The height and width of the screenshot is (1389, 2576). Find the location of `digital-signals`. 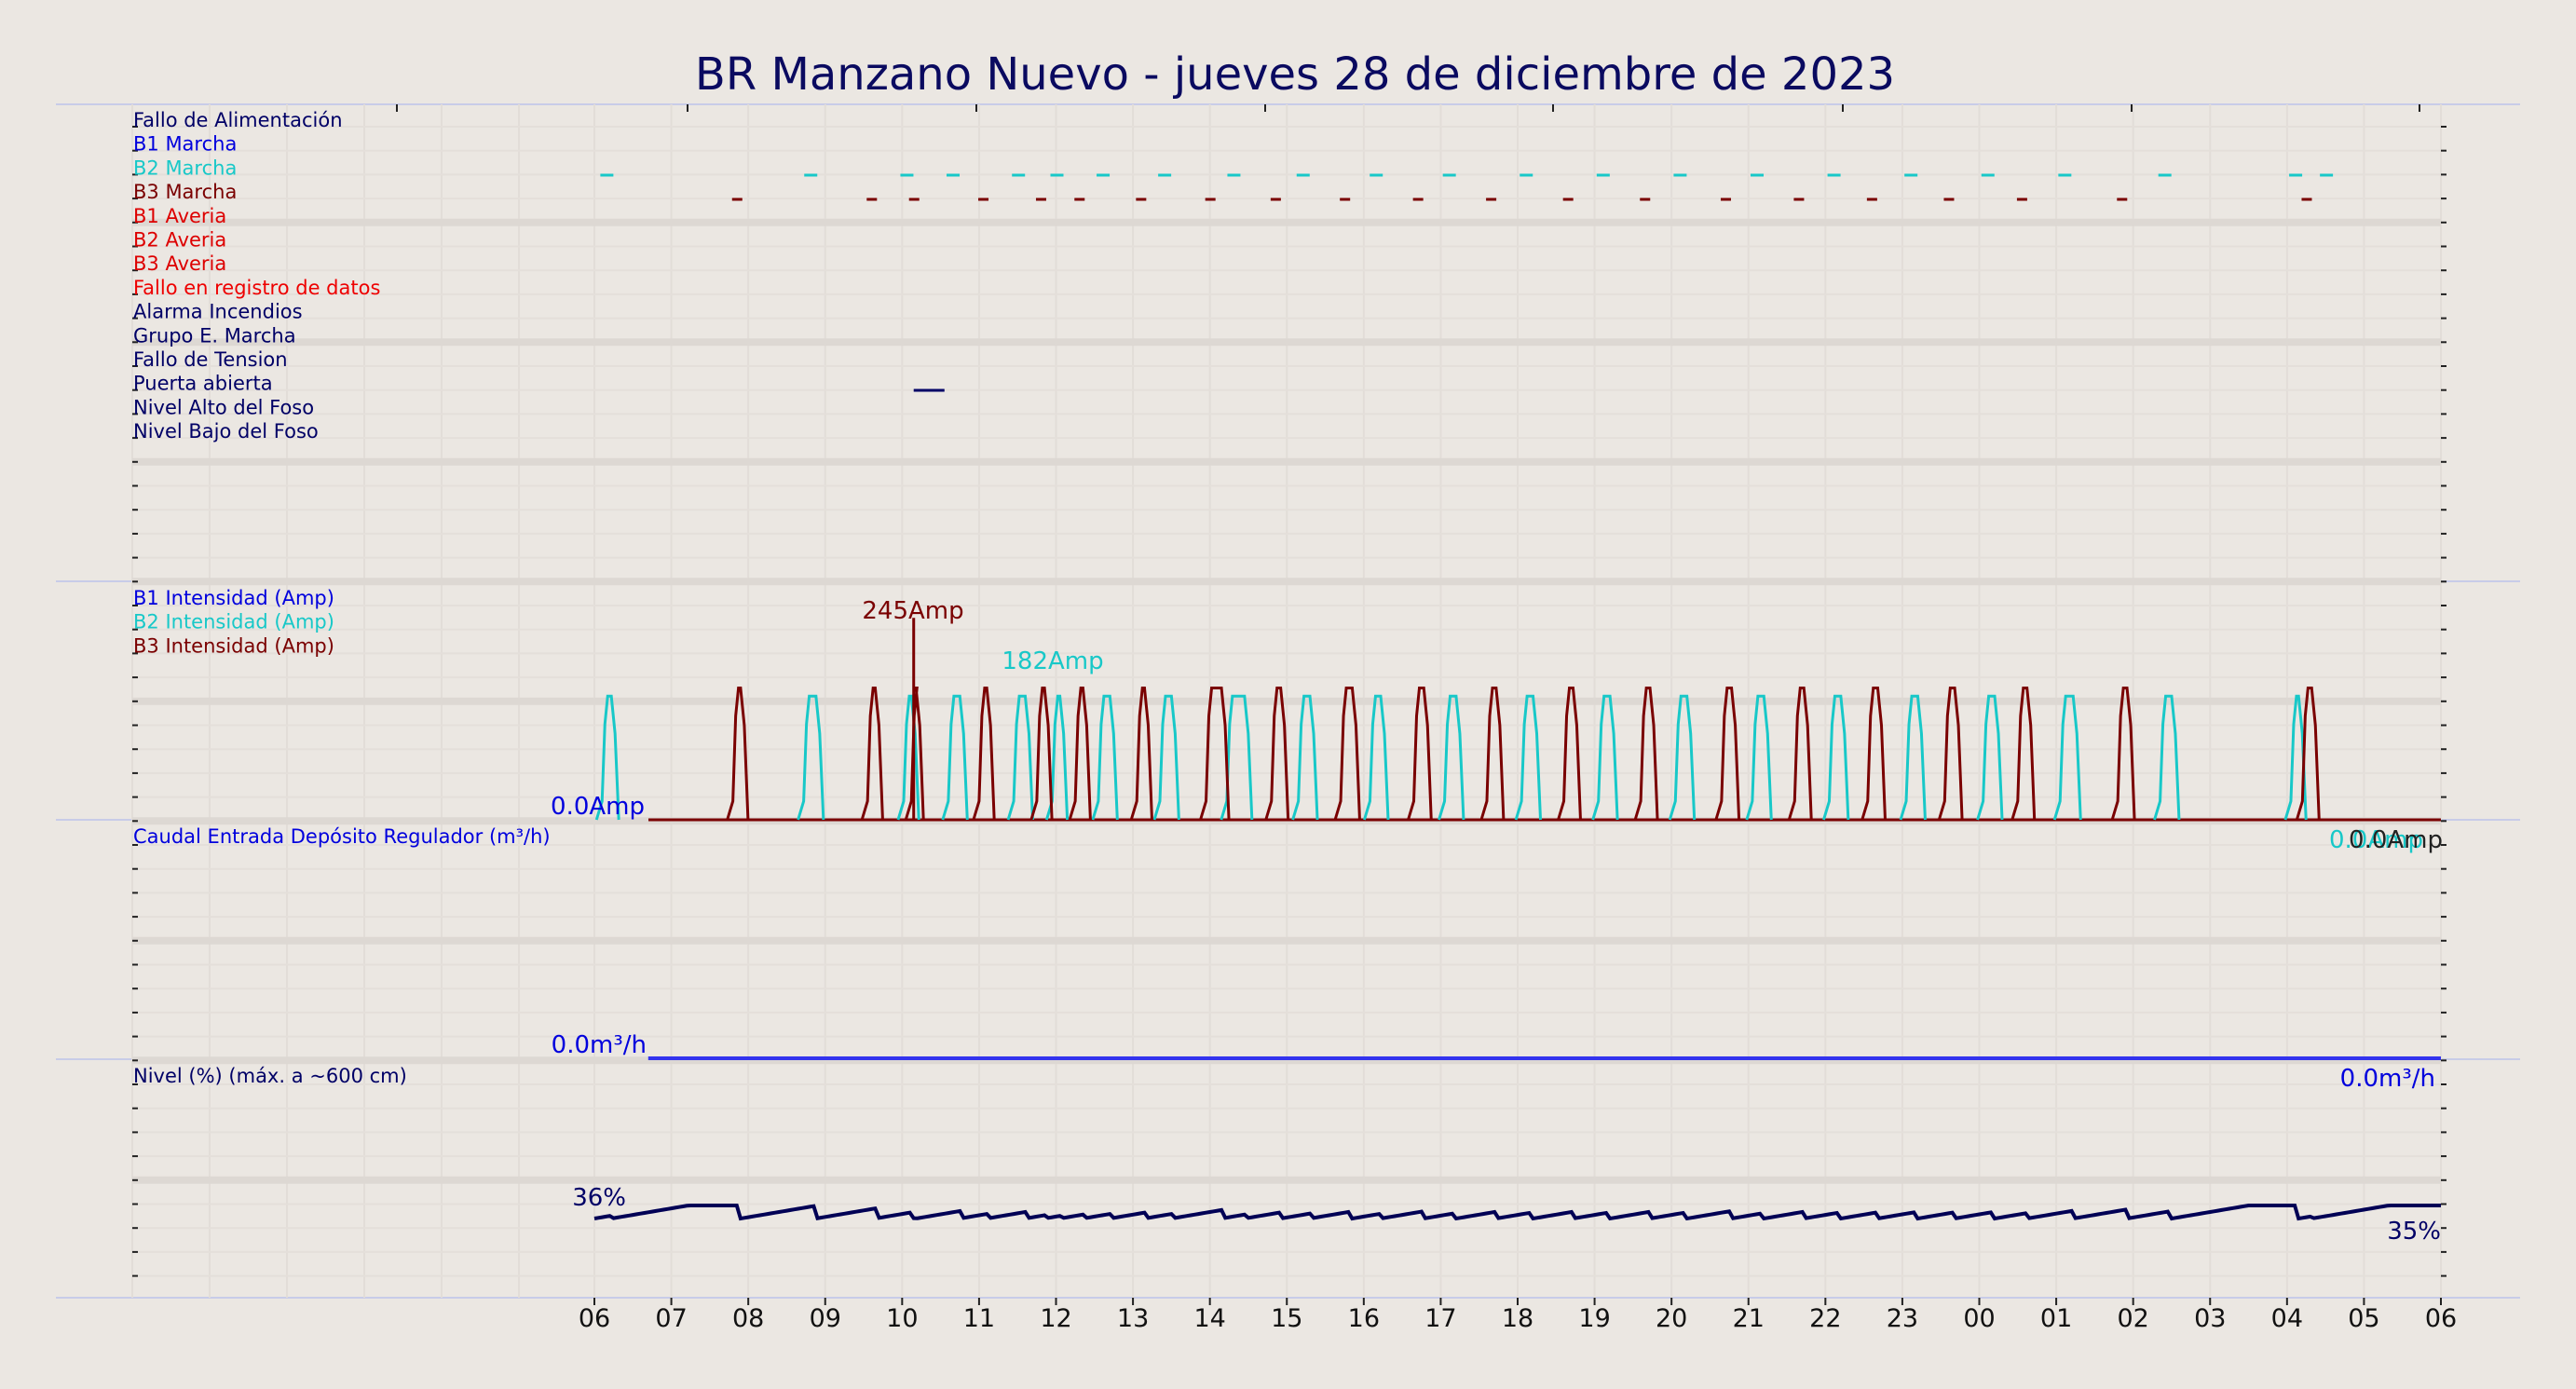

digital-signals is located at coordinates (1467, 282).